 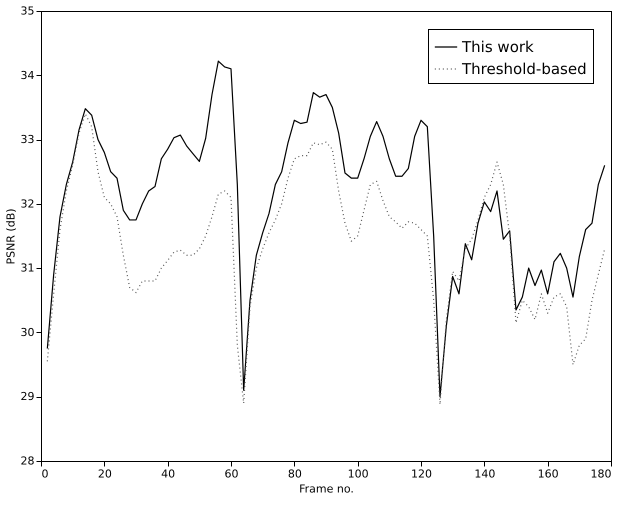 I want to click on x-axis-title: Frame no., so click(x=326, y=489).